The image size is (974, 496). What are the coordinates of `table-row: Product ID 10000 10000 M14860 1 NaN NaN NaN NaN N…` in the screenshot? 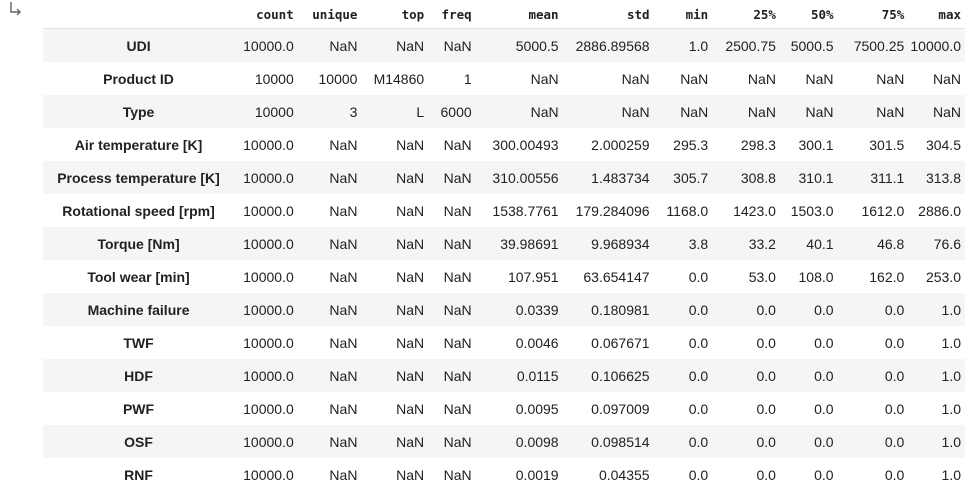 It's located at (504, 78).